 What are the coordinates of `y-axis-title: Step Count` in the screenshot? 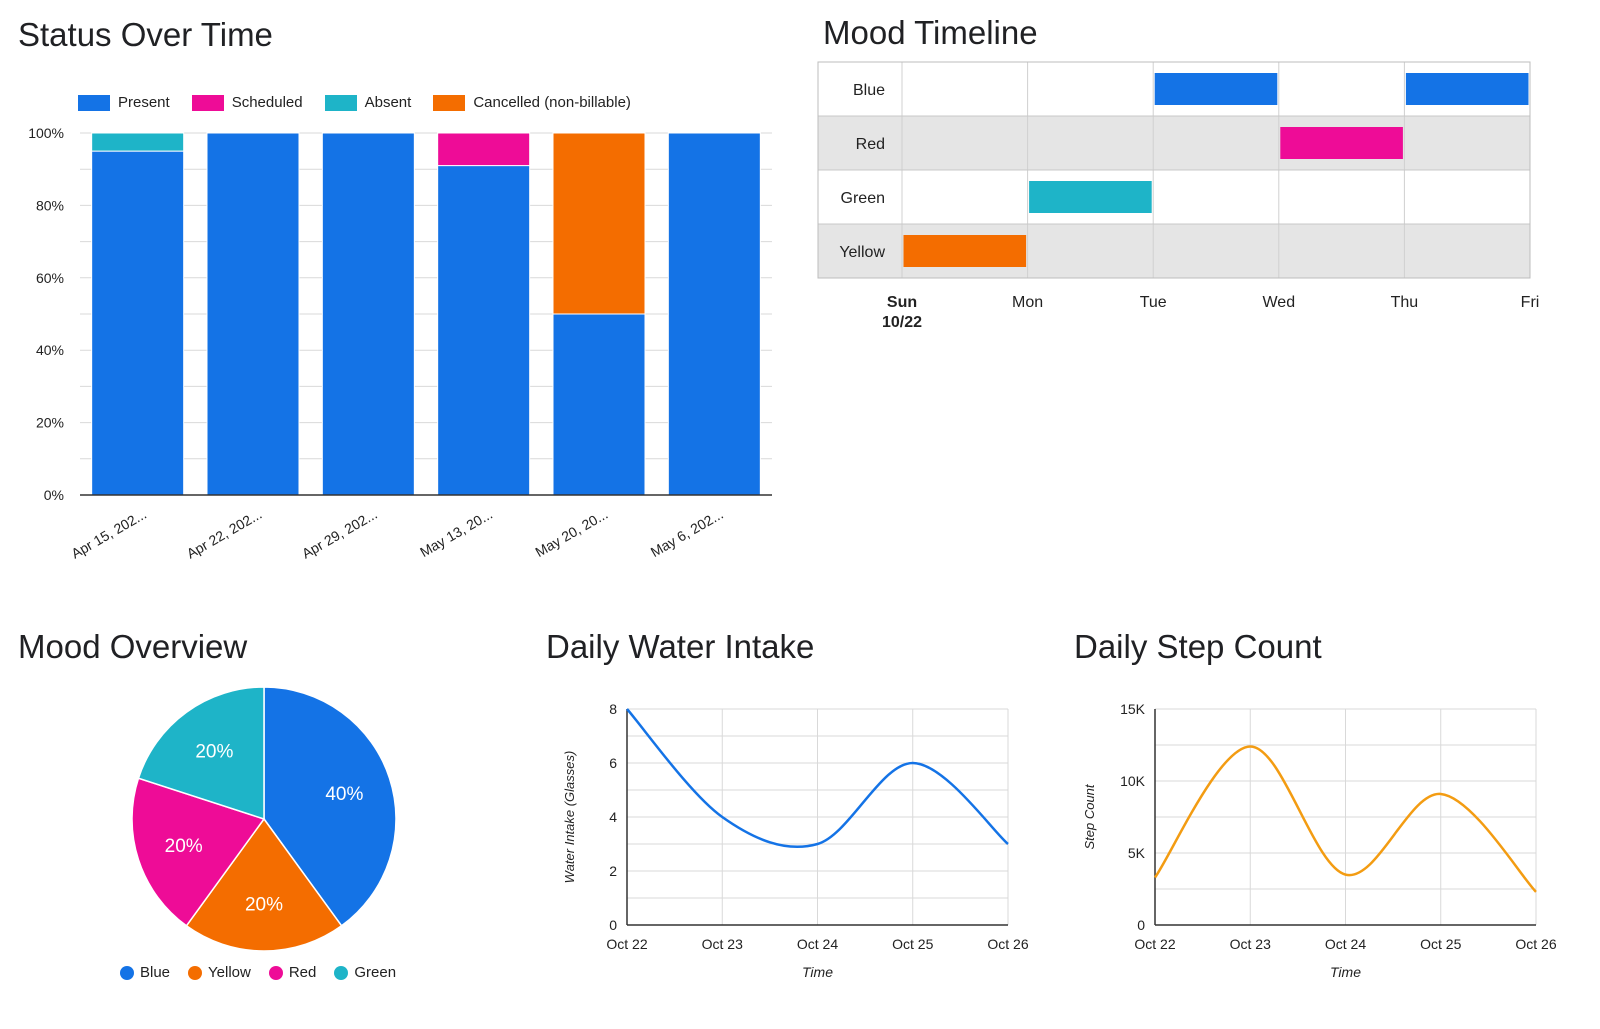 It's located at (1089, 816).